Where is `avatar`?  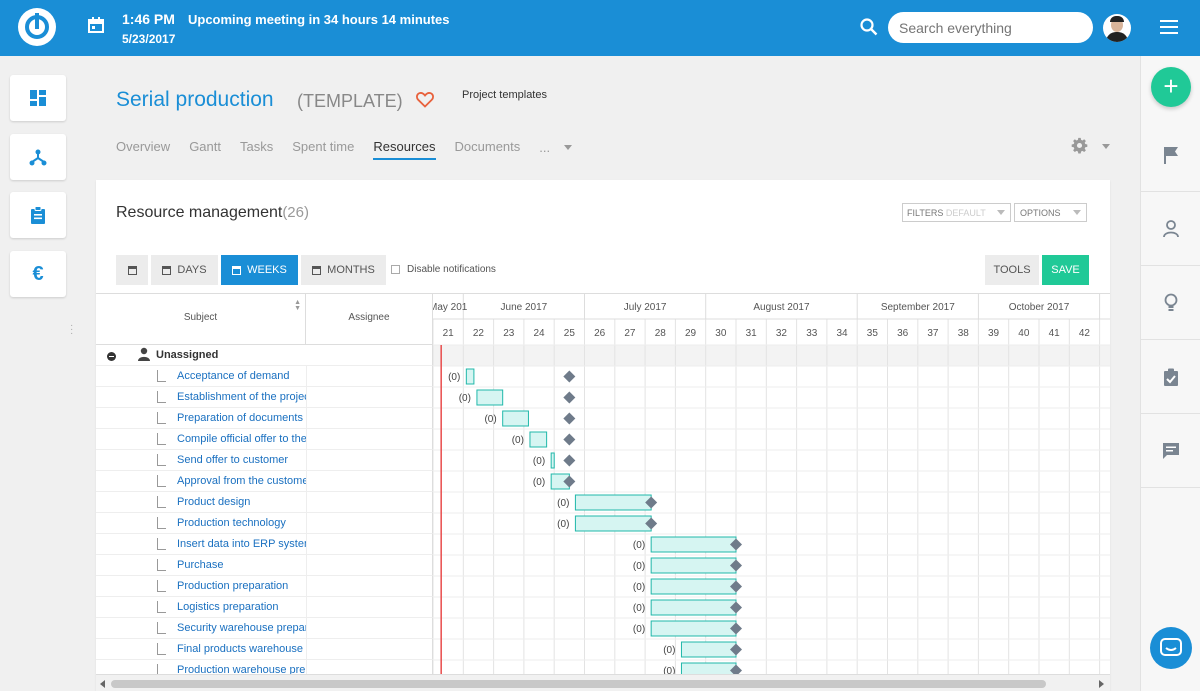
avatar is located at coordinates (1117, 28).